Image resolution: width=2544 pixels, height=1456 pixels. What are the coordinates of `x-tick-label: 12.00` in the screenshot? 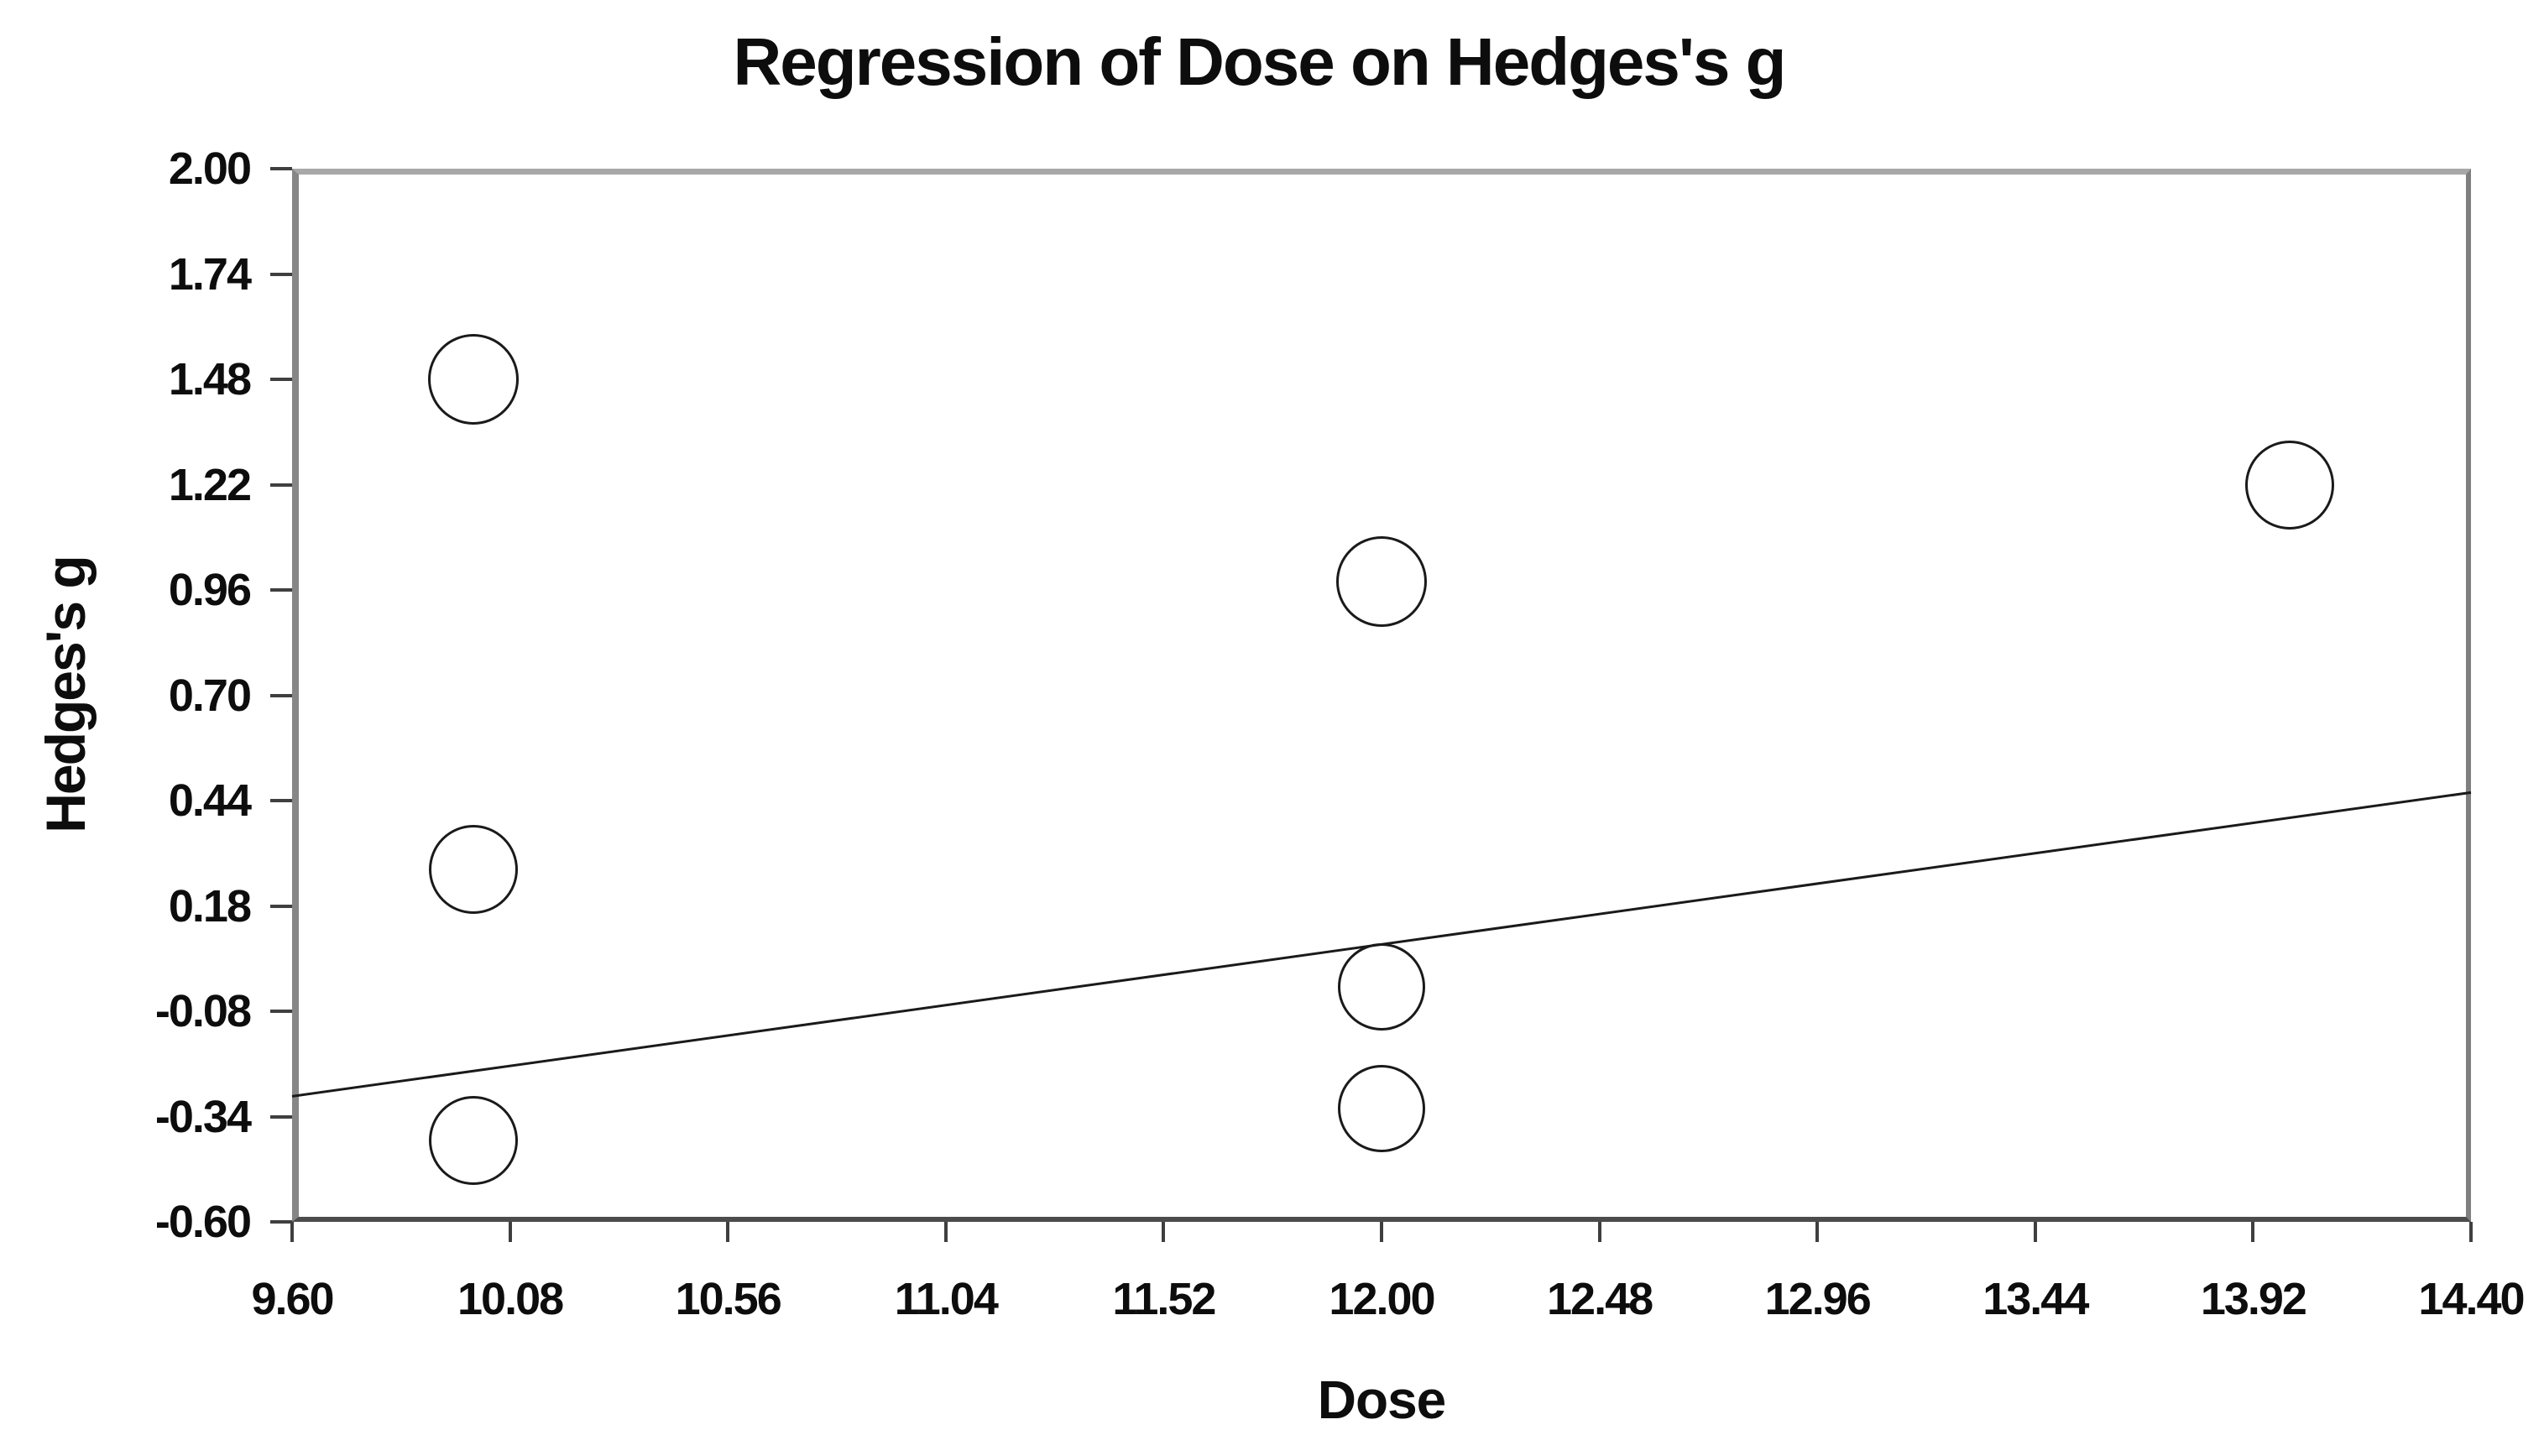 It's located at (1382, 1299).